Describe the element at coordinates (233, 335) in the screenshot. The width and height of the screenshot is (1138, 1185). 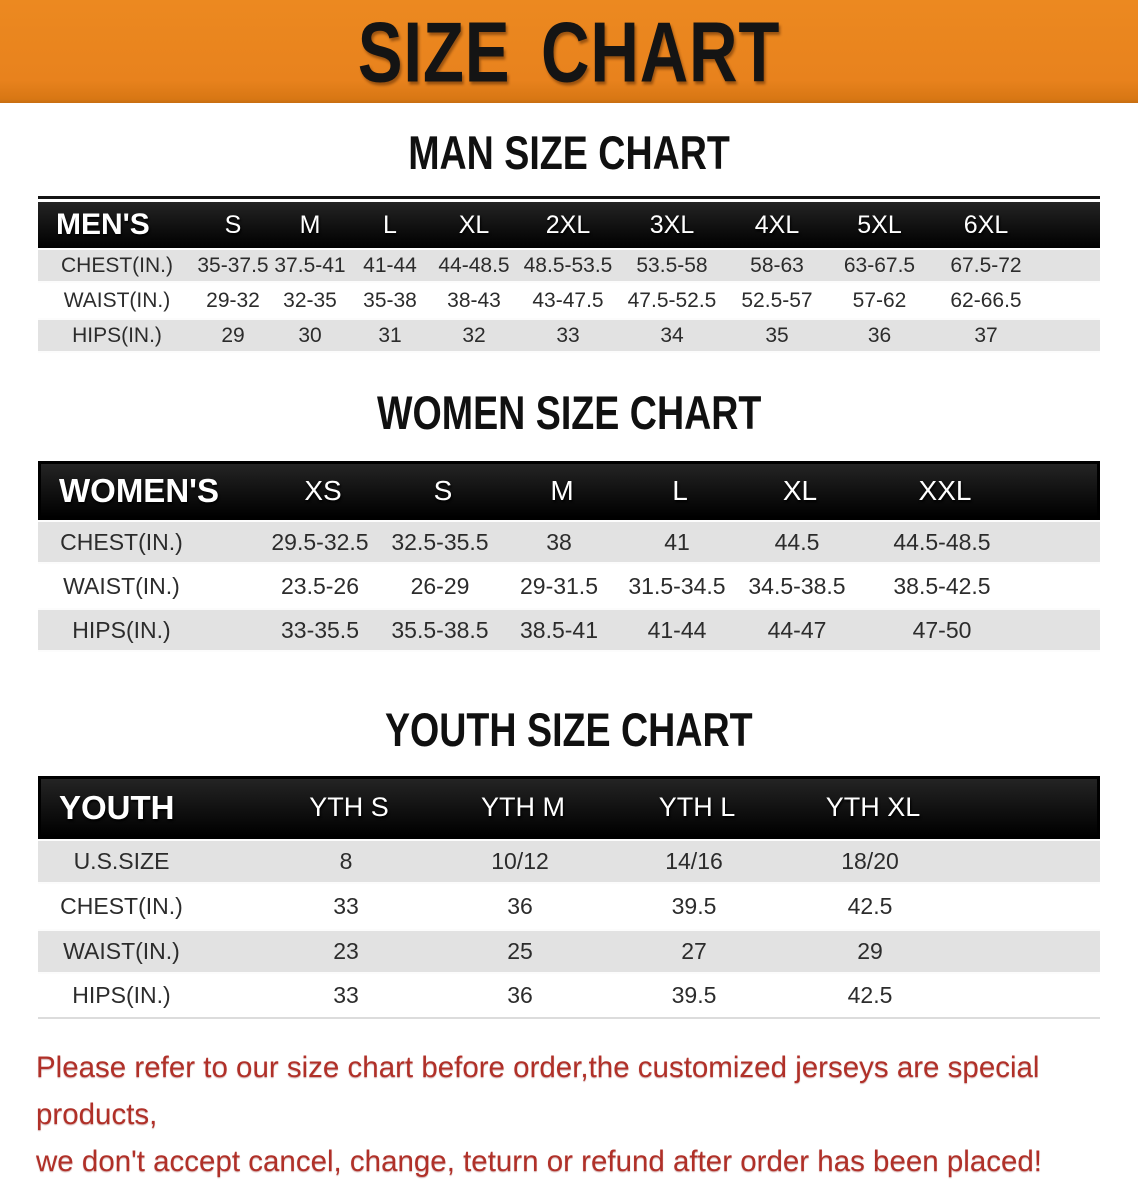
I see `cell: 29` at that location.